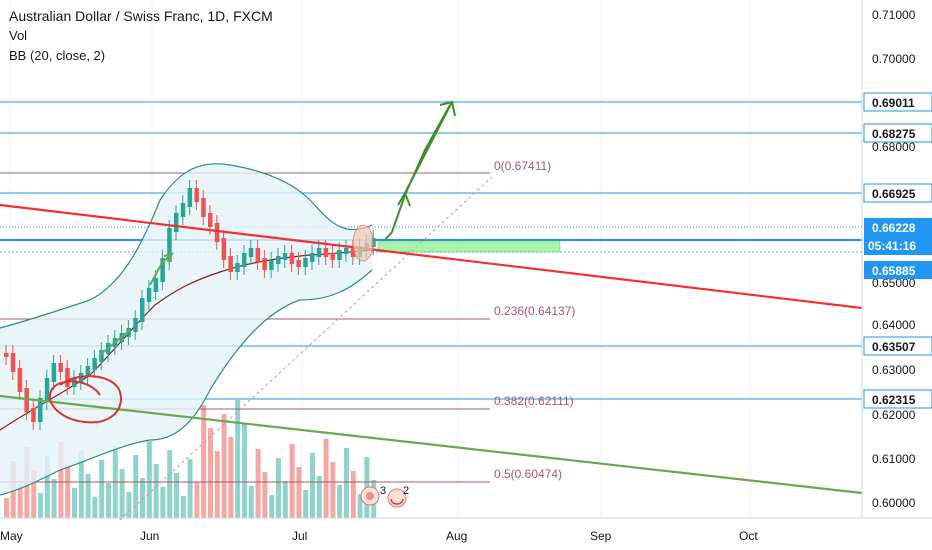 This screenshot has height=550, width=932. What do you see at coordinates (894, 400) in the screenshot?
I see `svg-text: 0.62315` at bounding box center [894, 400].